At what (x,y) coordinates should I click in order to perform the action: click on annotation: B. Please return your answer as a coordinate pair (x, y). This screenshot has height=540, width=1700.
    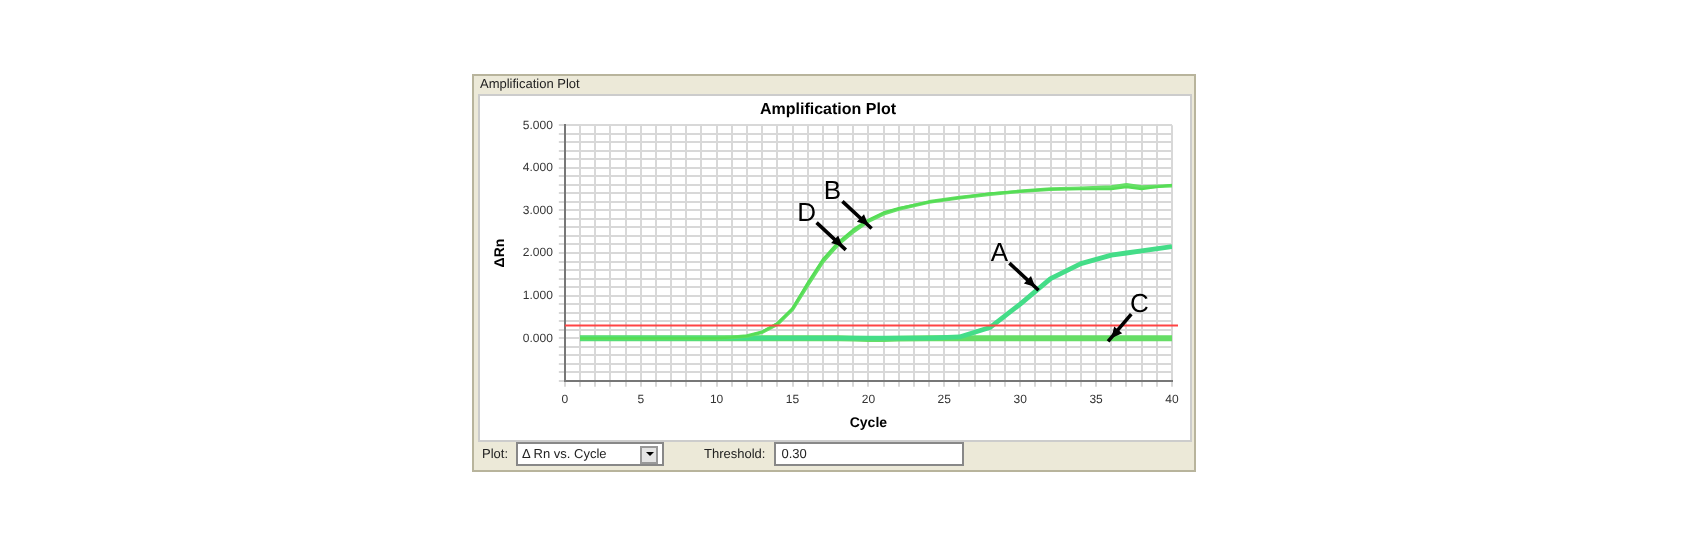
    Looking at the image, I should click on (832, 190).